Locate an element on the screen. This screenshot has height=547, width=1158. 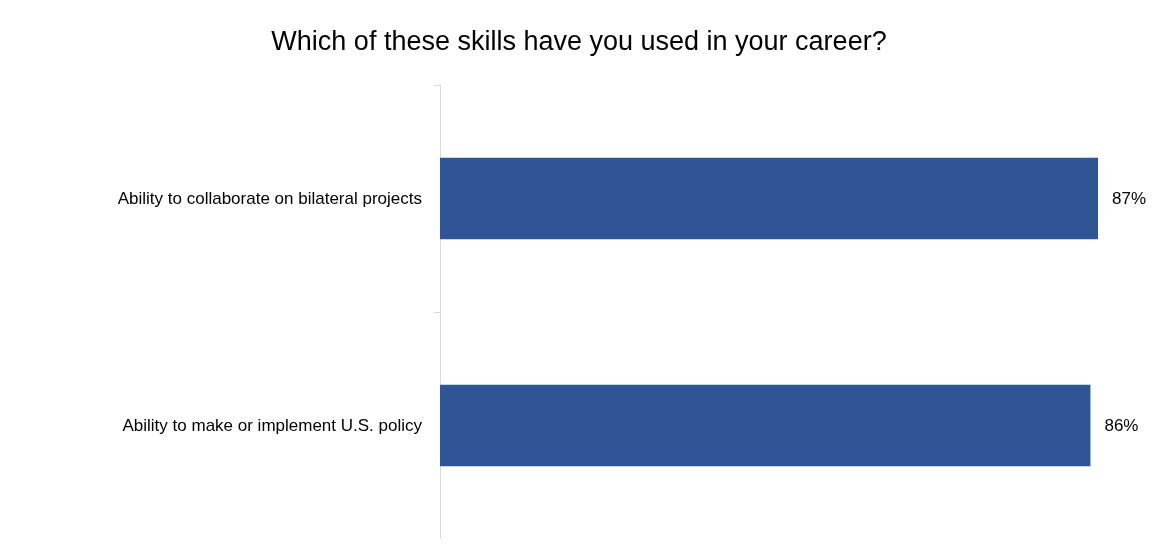
y-tick-label: Ability to make or implement U.S. policy is located at coordinates (272, 425).